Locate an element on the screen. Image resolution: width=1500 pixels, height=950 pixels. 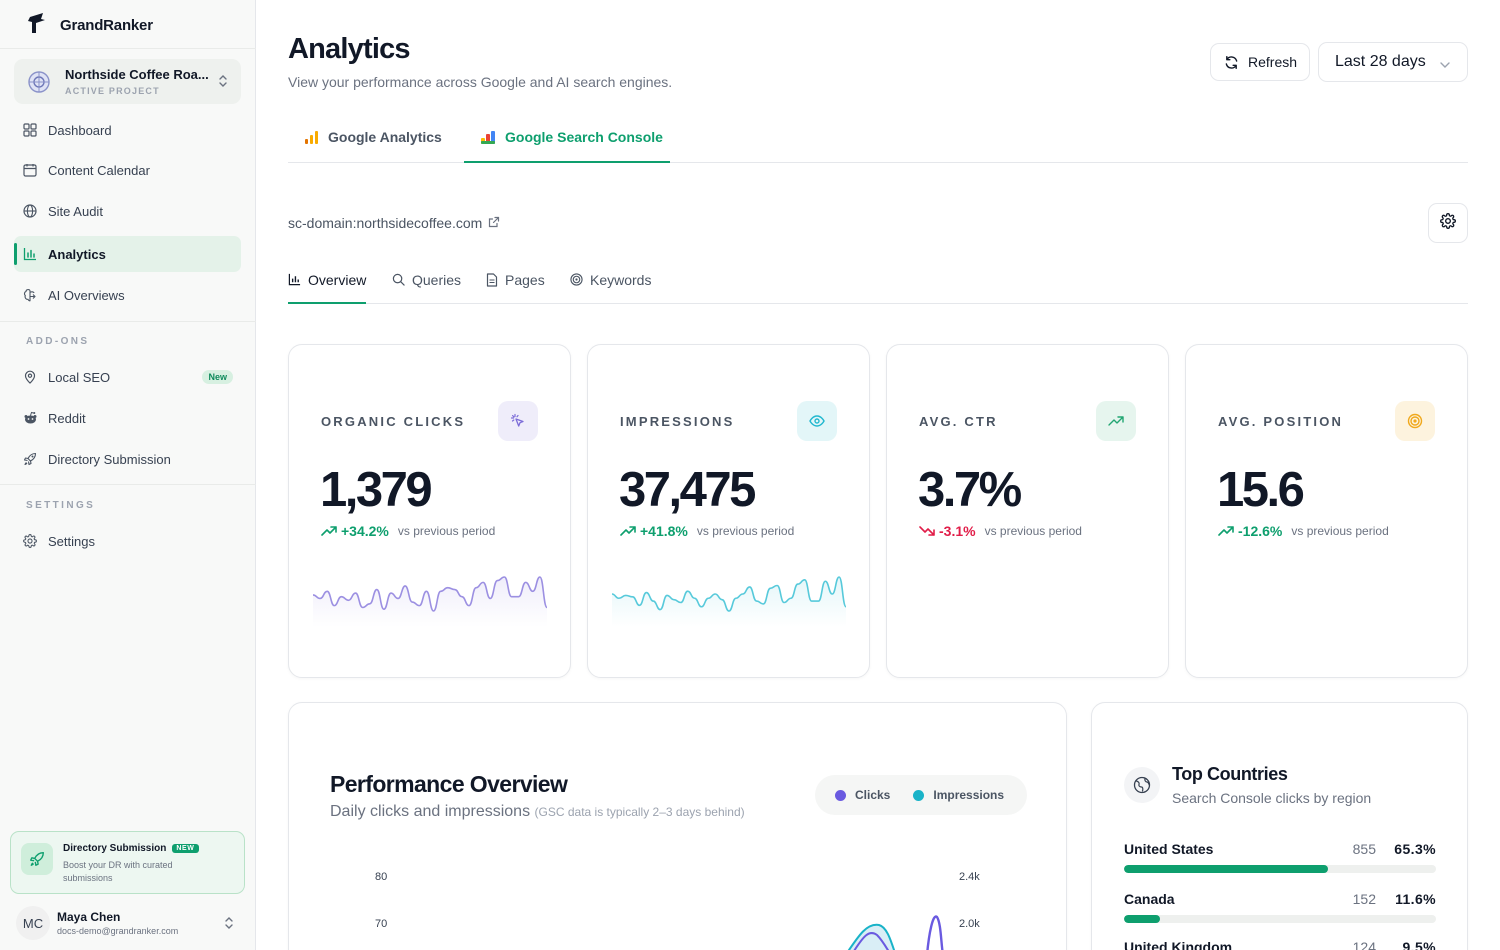
sparkline-line is located at coordinates (430, 594).